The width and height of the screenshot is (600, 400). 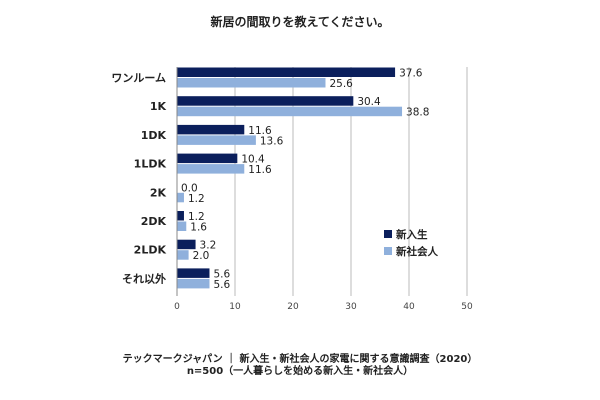 What do you see at coordinates (158, 106) in the screenshot?
I see `category-label: 1K` at bounding box center [158, 106].